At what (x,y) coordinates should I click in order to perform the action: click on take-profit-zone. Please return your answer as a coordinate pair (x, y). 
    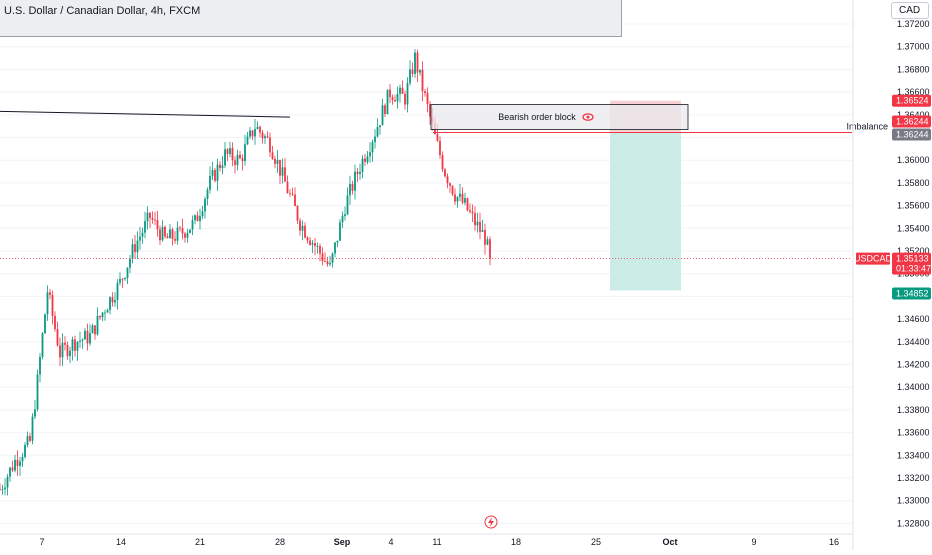
    Looking at the image, I should click on (645, 211).